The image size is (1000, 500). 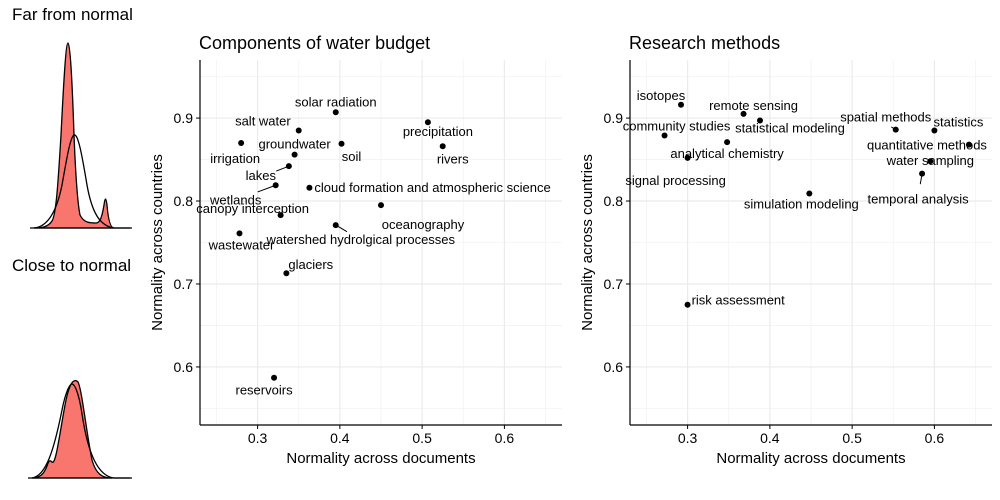 What do you see at coordinates (381, 205) in the screenshot?
I see `point-oceanography` at bounding box center [381, 205].